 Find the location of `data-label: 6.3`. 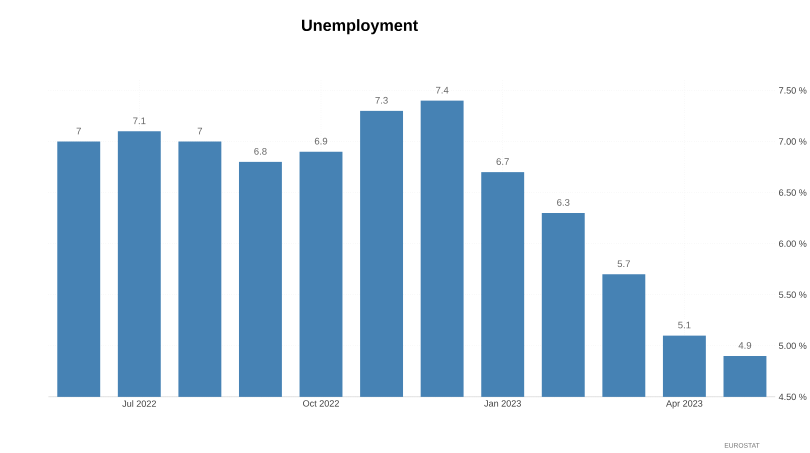

data-label: 6.3 is located at coordinates (563, 202).